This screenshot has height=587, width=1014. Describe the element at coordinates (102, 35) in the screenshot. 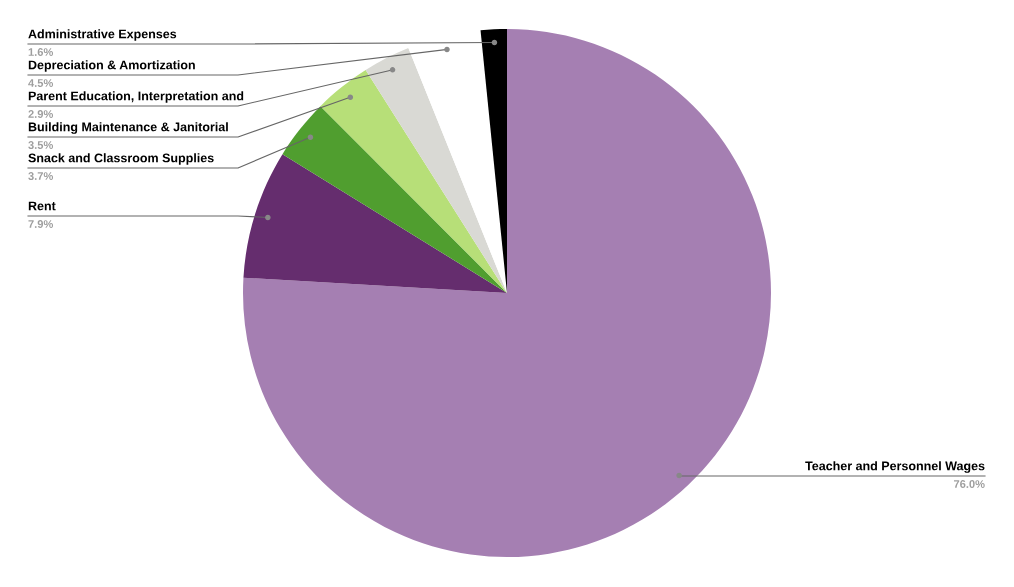

I see `slice-label: Administrative Expenses` at that location.